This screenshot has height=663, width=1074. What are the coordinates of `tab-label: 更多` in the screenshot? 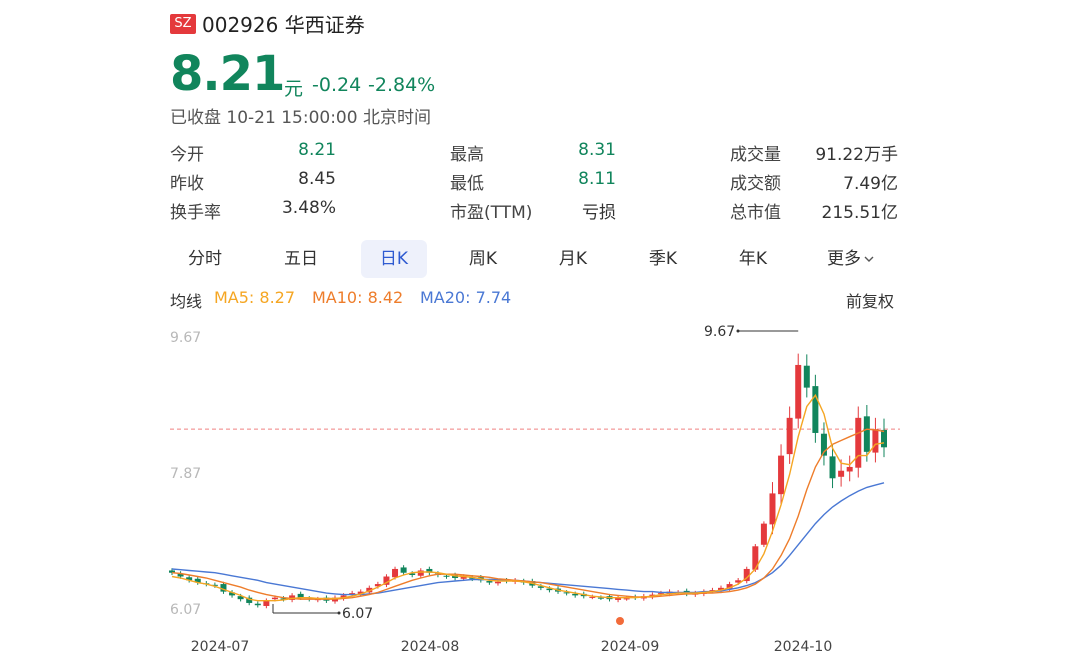 It's located at (844, 259).